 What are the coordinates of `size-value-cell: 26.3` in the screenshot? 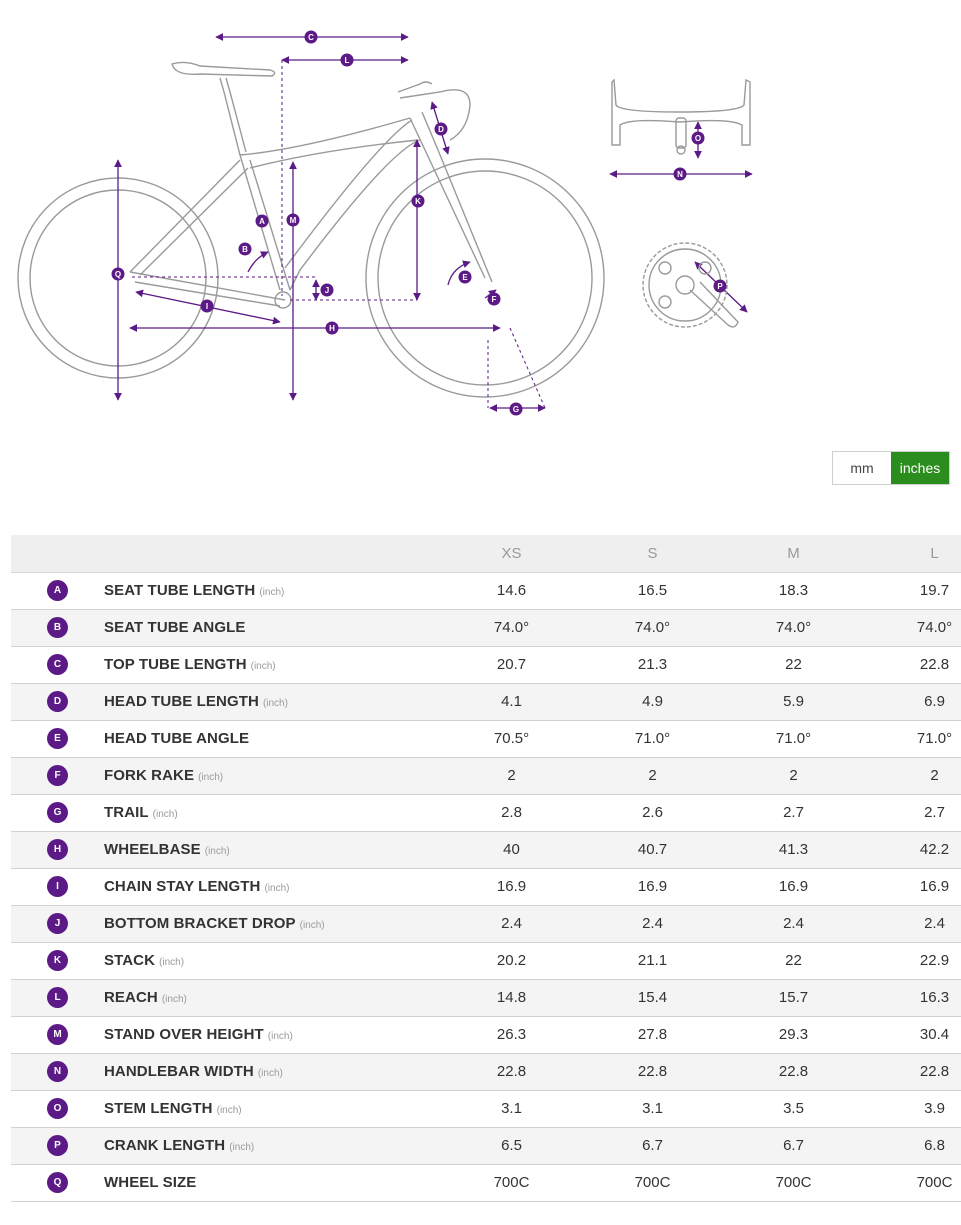 It's located at (511, 1035).